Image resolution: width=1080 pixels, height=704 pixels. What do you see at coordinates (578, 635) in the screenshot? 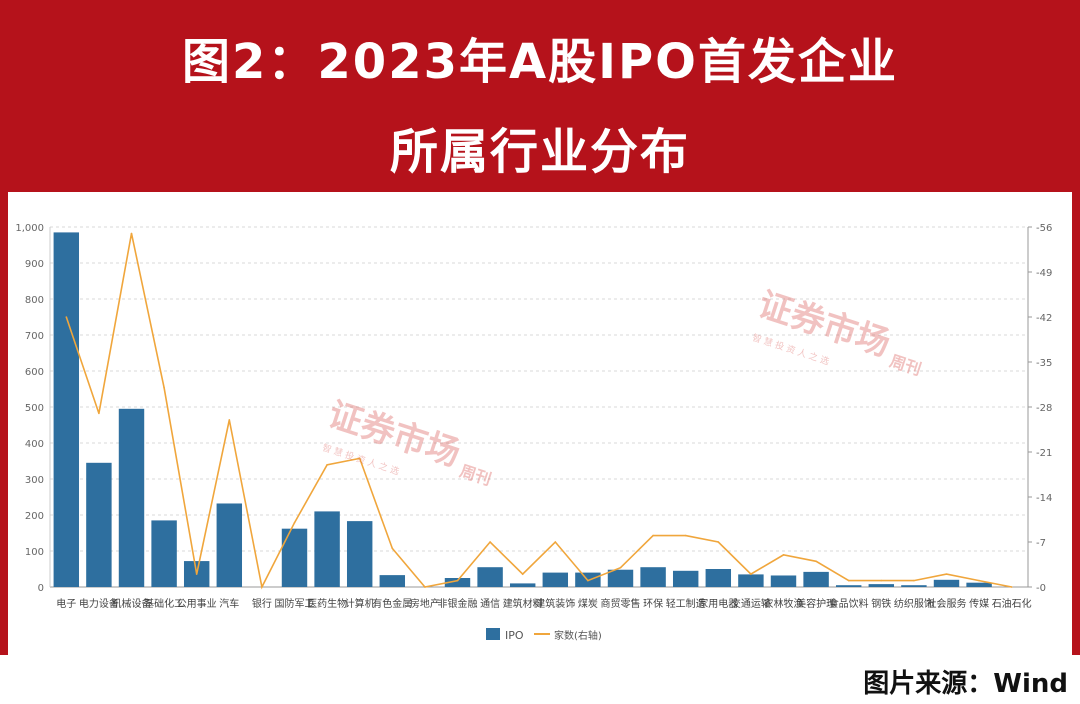
I see `legend-label-count: 家数(右轴)` at bounding box center [578, 635].